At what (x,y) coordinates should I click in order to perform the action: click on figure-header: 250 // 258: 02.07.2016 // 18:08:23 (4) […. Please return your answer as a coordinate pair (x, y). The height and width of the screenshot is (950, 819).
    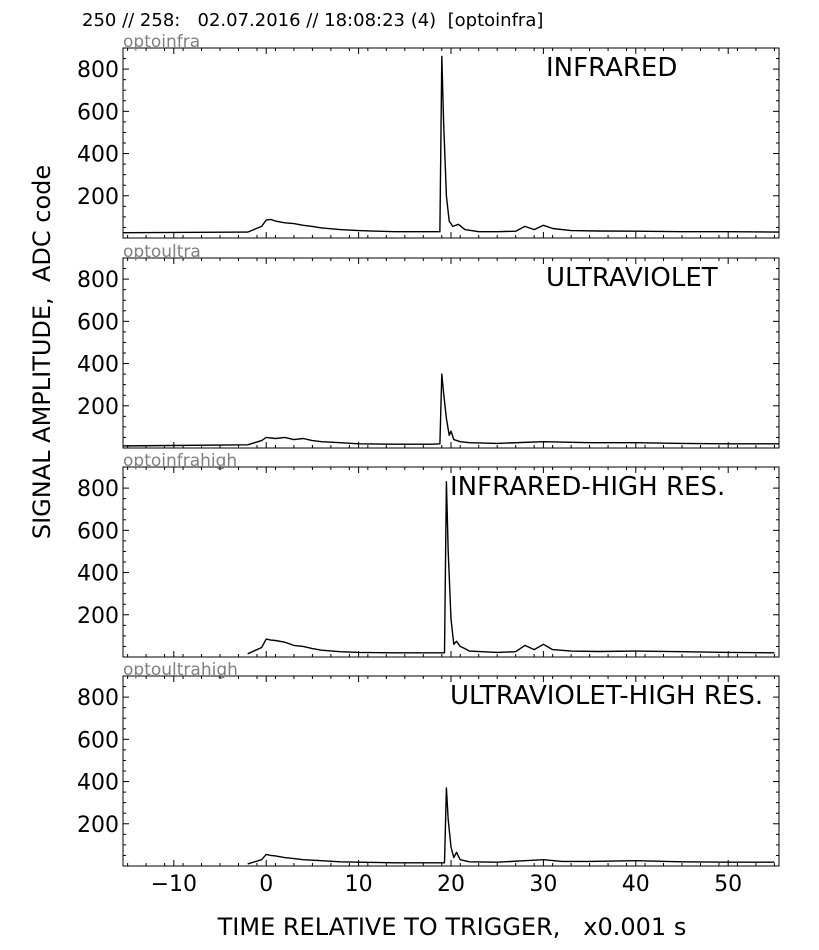
    Looking at the image, I should click on (313, 20).